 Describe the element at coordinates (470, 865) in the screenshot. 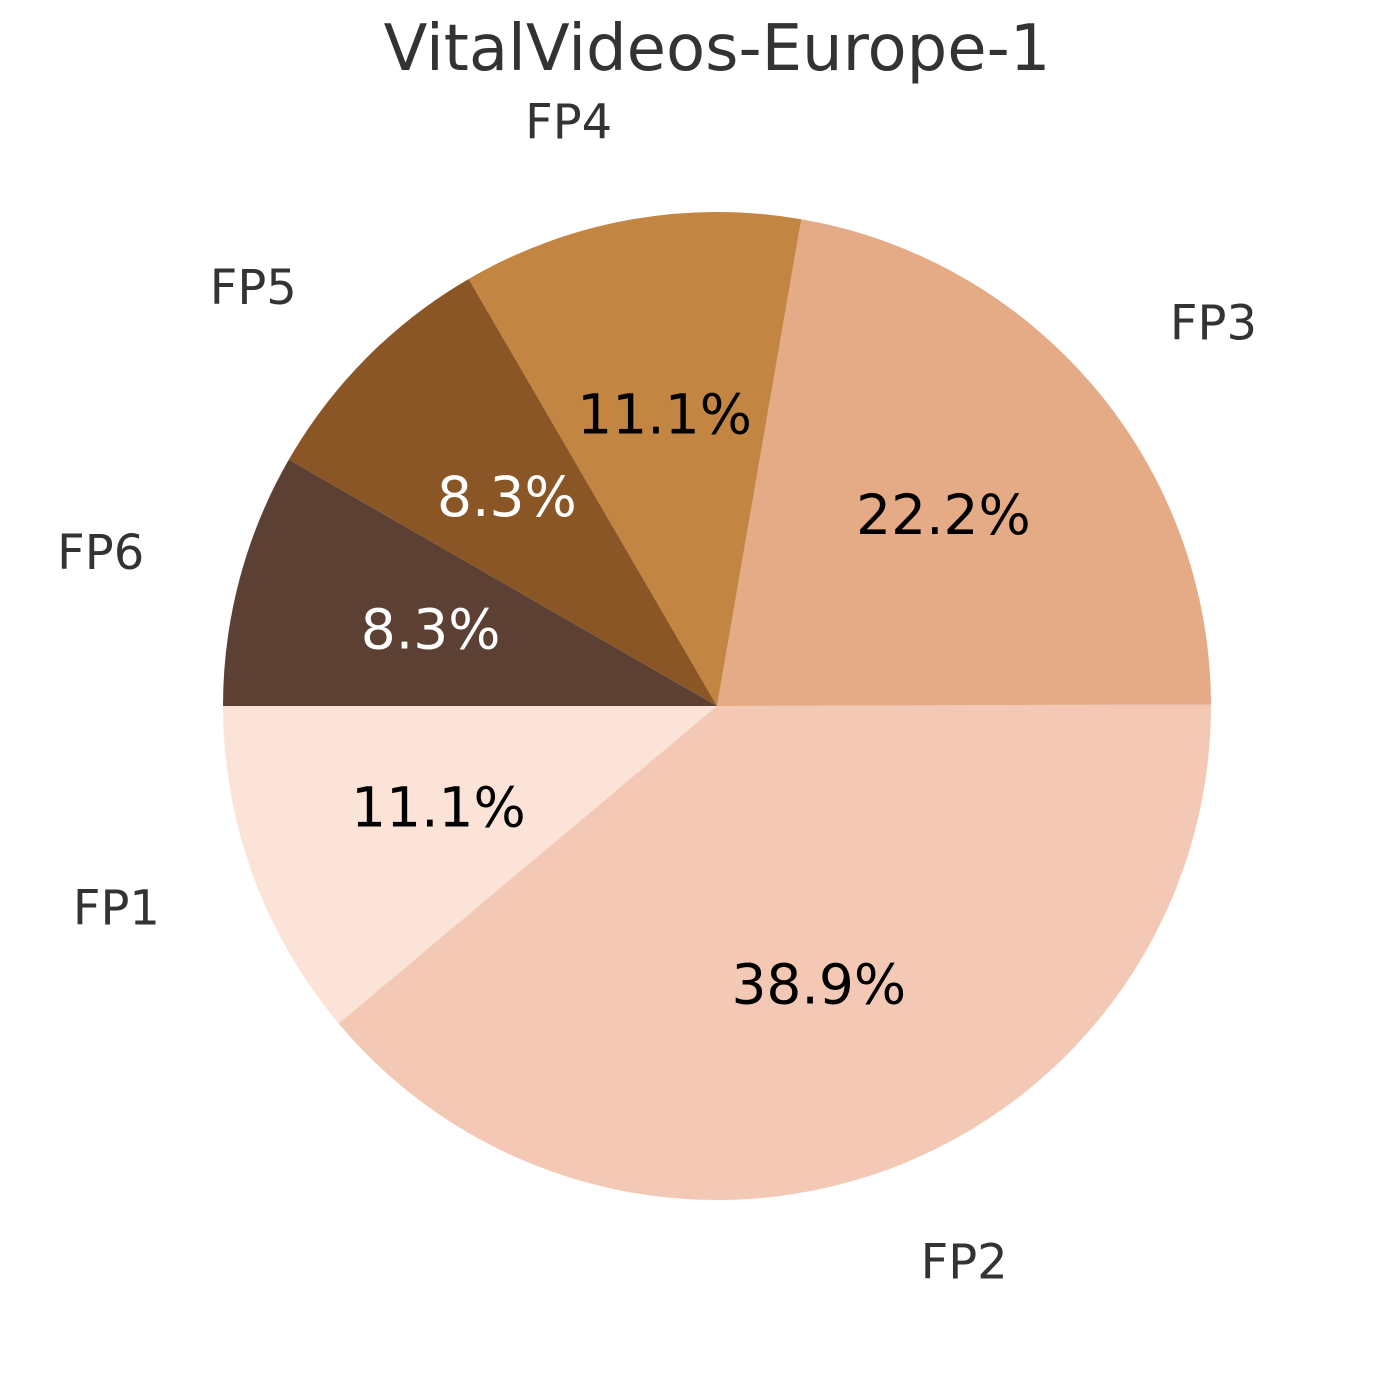

I see `pie-slice-fp1` at that location.